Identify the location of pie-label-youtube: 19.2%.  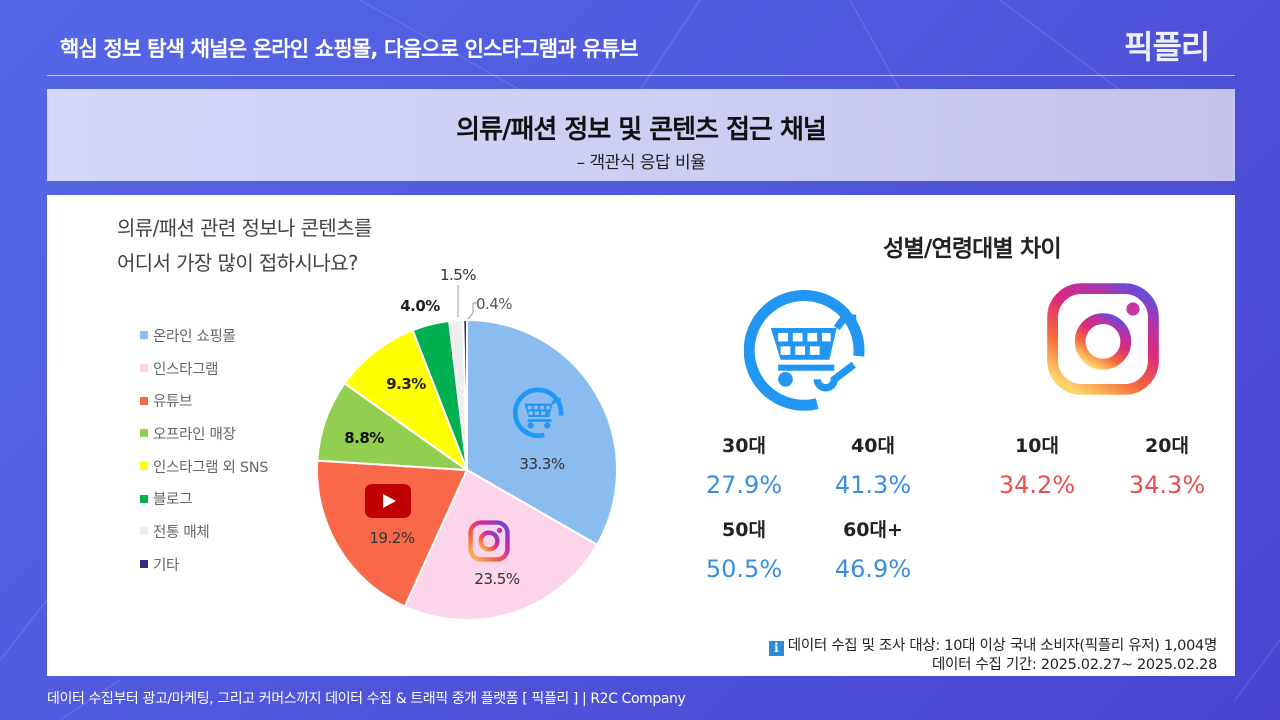
(392, 538).